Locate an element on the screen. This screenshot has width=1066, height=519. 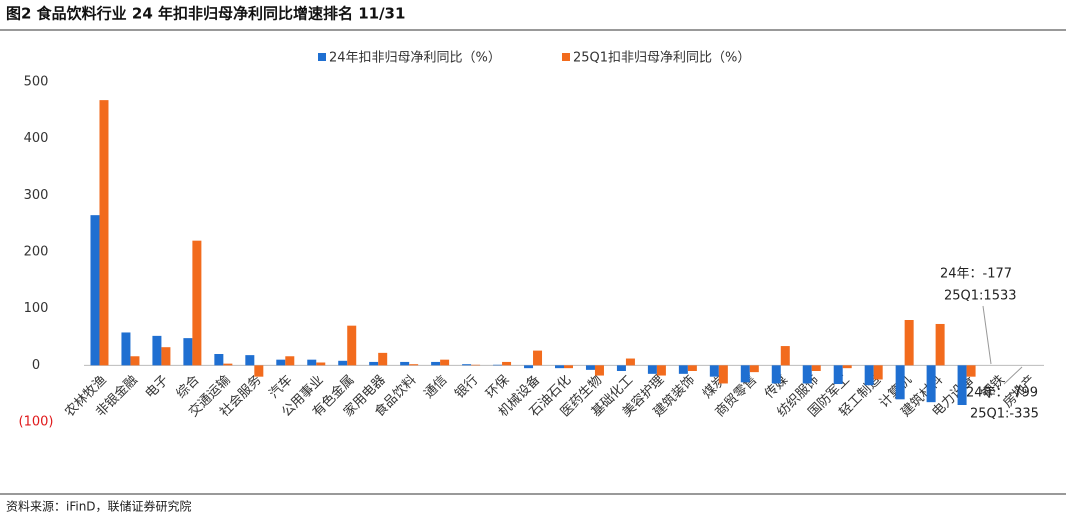
y-tick-label: 0 is located at coordinates (36, 365).